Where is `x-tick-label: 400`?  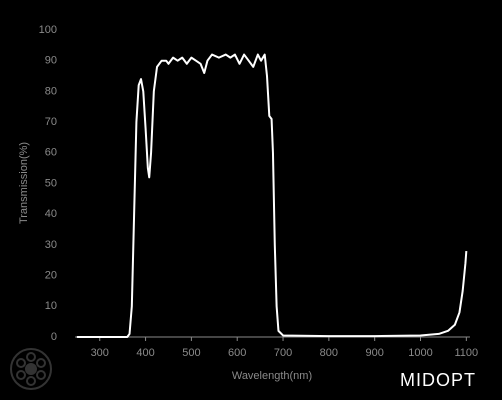 x-tick-label: 400 is located at coordinates (145, 353).